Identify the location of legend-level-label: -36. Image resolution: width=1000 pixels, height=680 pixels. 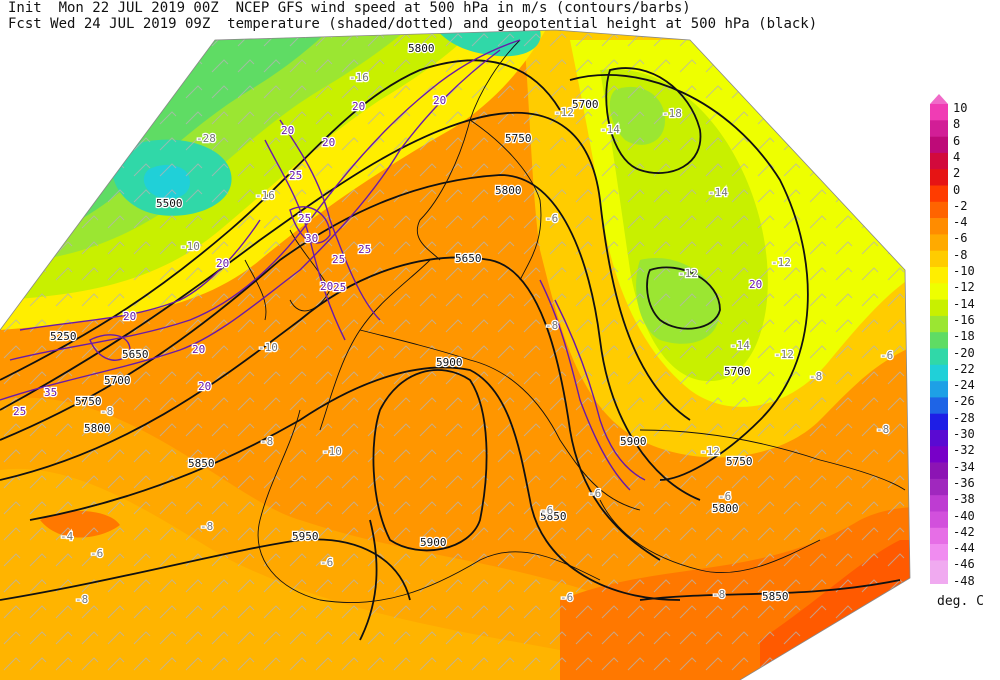
(964, 482).